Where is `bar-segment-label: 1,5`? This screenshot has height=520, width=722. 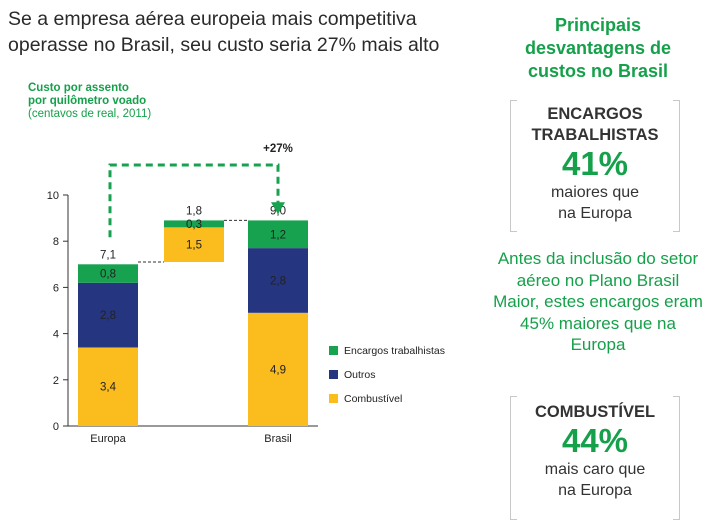
bar-segment-label: 1,5 is located at coordinates (194, 246).